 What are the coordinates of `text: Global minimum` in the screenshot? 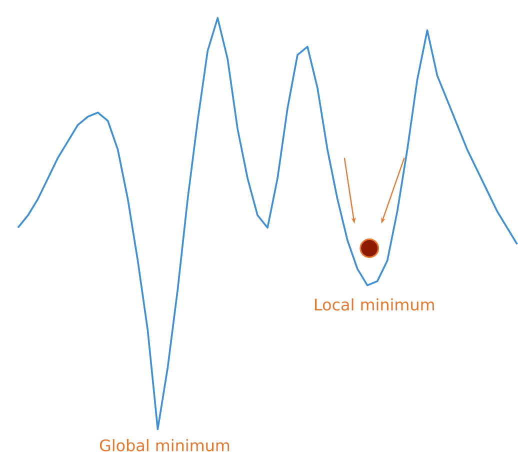 It's located at (165, 445).